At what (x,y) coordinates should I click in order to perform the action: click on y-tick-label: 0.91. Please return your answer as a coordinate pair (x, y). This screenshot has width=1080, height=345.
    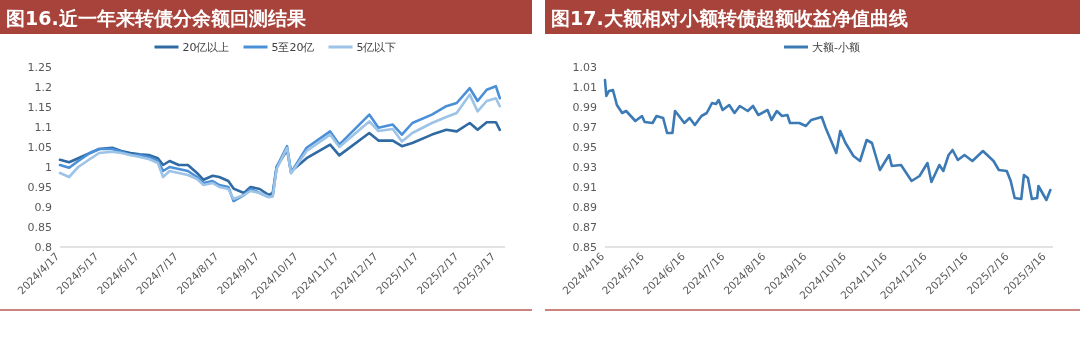
    Looking at the image, I should click on (584, 187).